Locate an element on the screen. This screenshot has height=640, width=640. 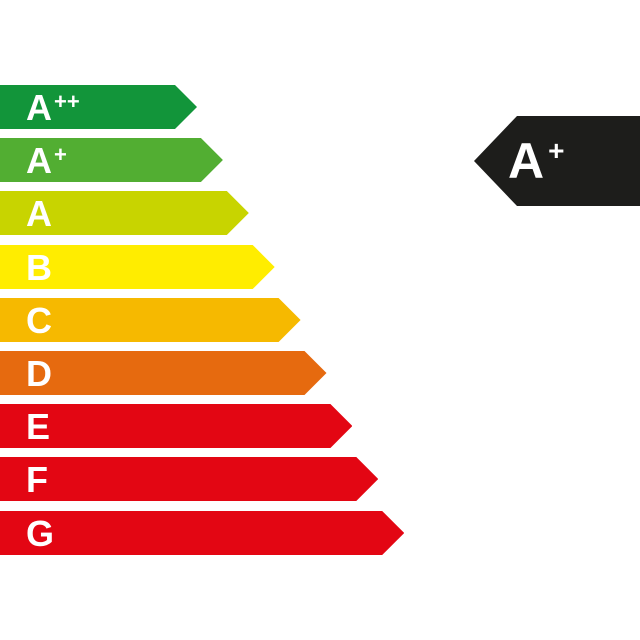
energy-class-label: E is located at coordinates (39, 427).